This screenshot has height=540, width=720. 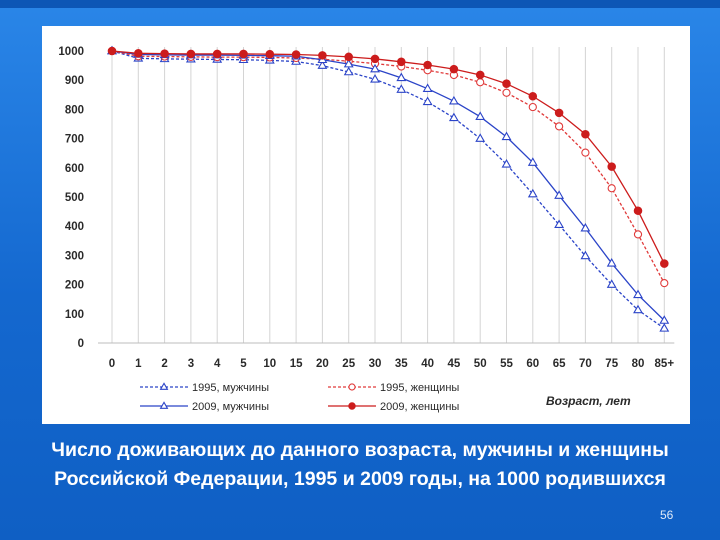 What do you see at coordinates (74, 227) in the screenshot?
I see `y-tick-label: 400` at bounding box center [74, 227].